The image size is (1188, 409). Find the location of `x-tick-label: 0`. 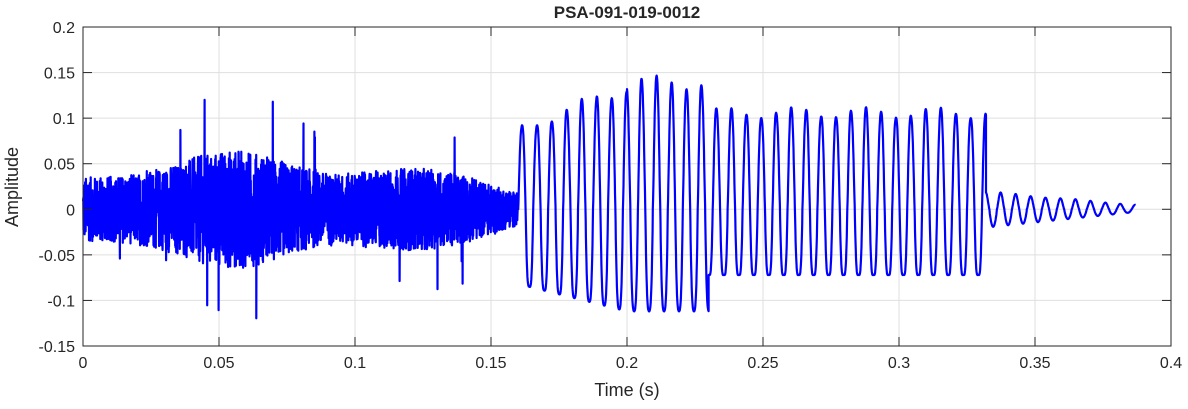

x-tick-label: 0 is located at coordinates (83, 363).